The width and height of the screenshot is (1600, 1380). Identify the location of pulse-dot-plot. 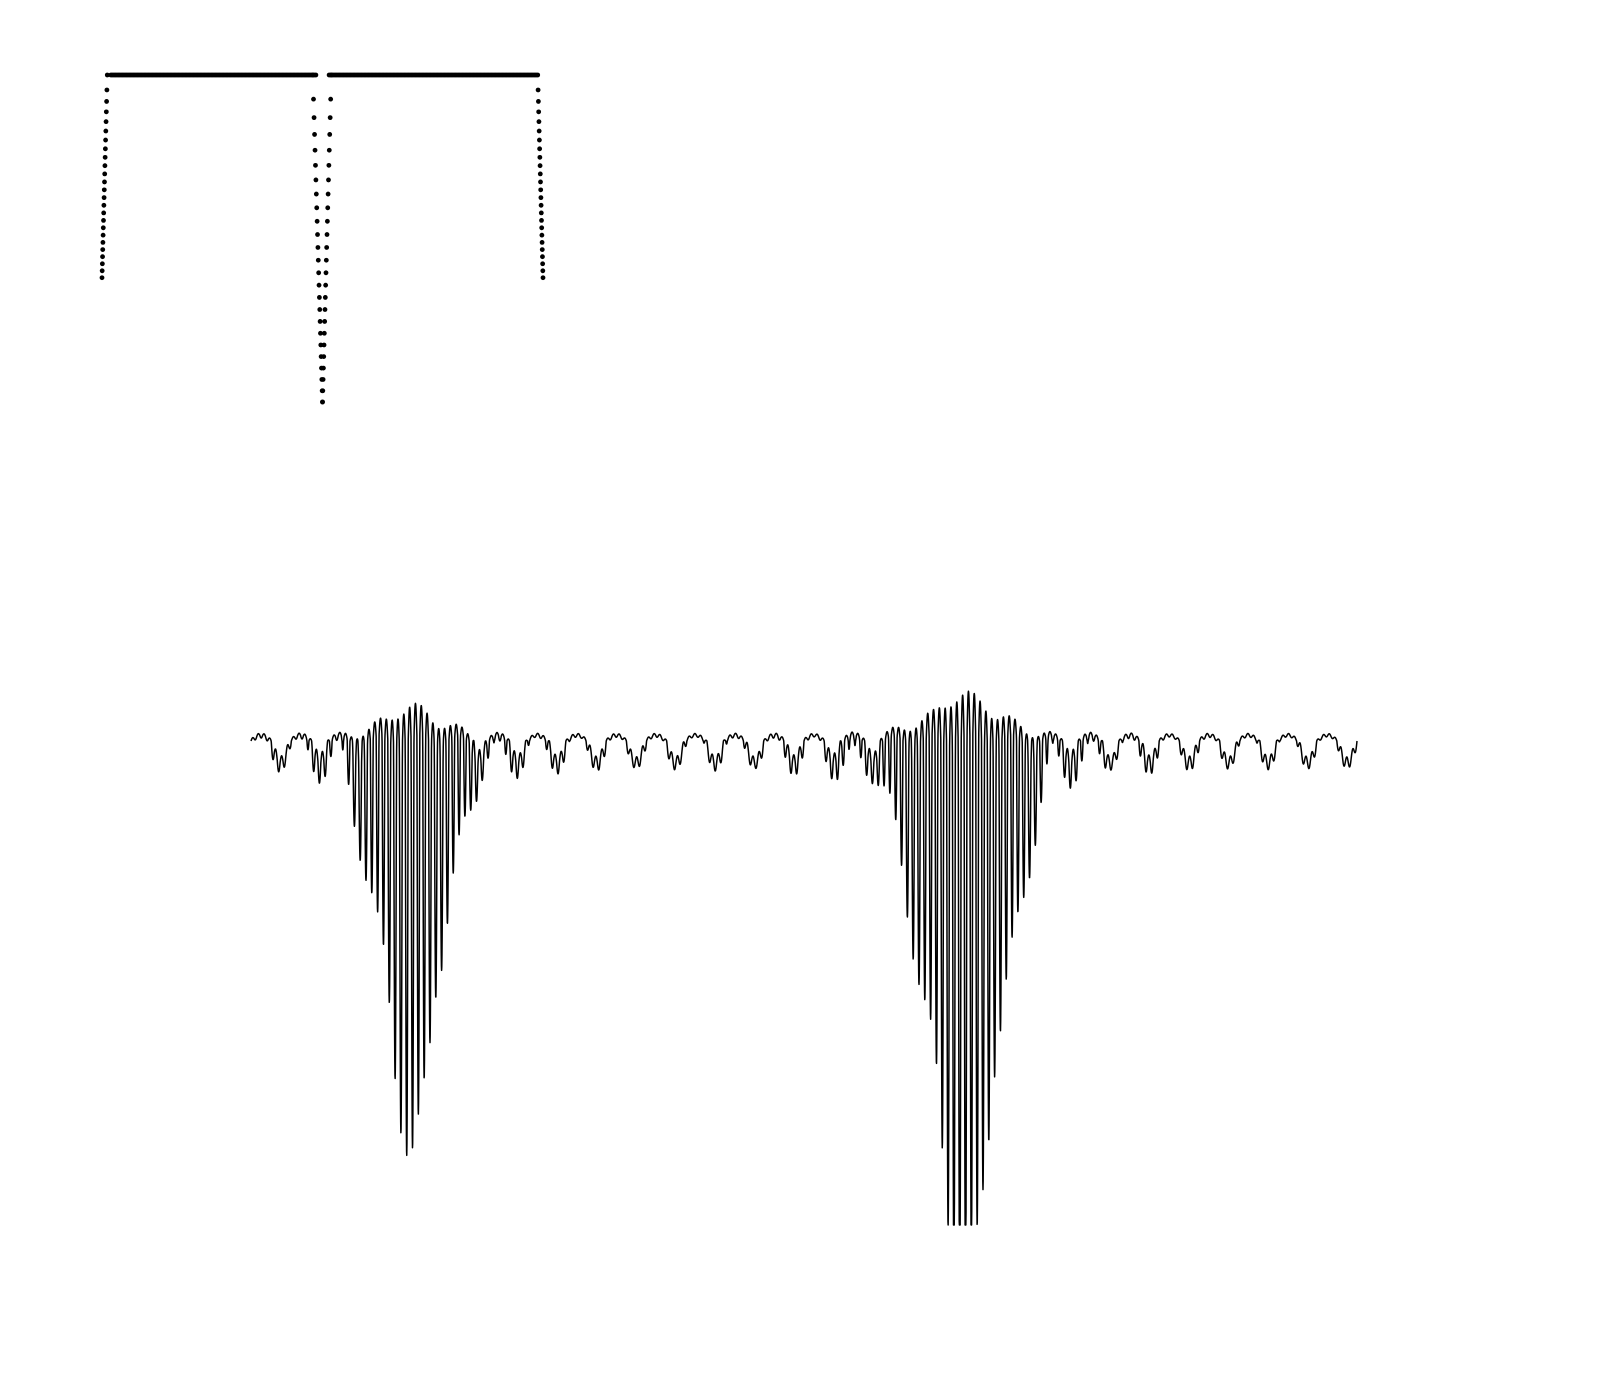
(322, 238).